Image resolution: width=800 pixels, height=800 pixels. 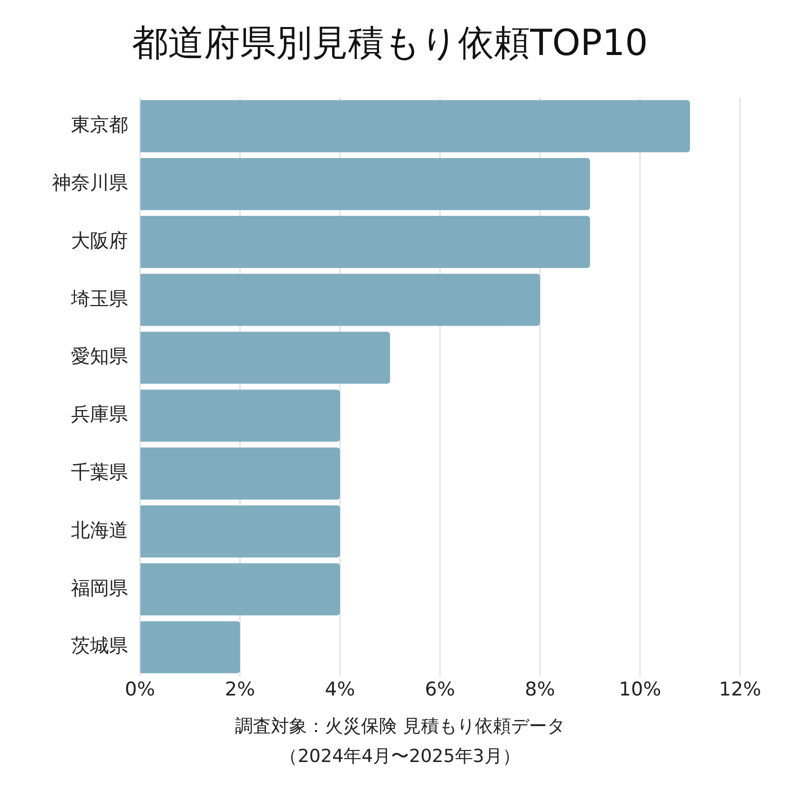 What do you see at coordinates (640, 689) in the screenshot?
I see `x-tick-label: 10%` at bounding box center [640, 689].